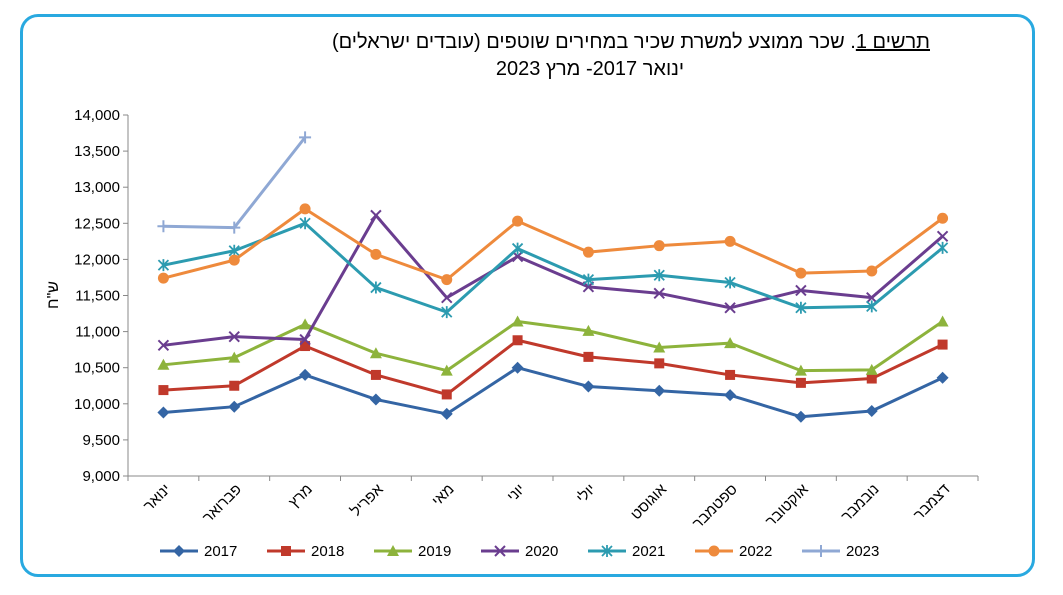  What do you see at coordinates (97, 259) in the screenshot?
I see `y-tick-label: 12,000` at bounding box center [97, 259].